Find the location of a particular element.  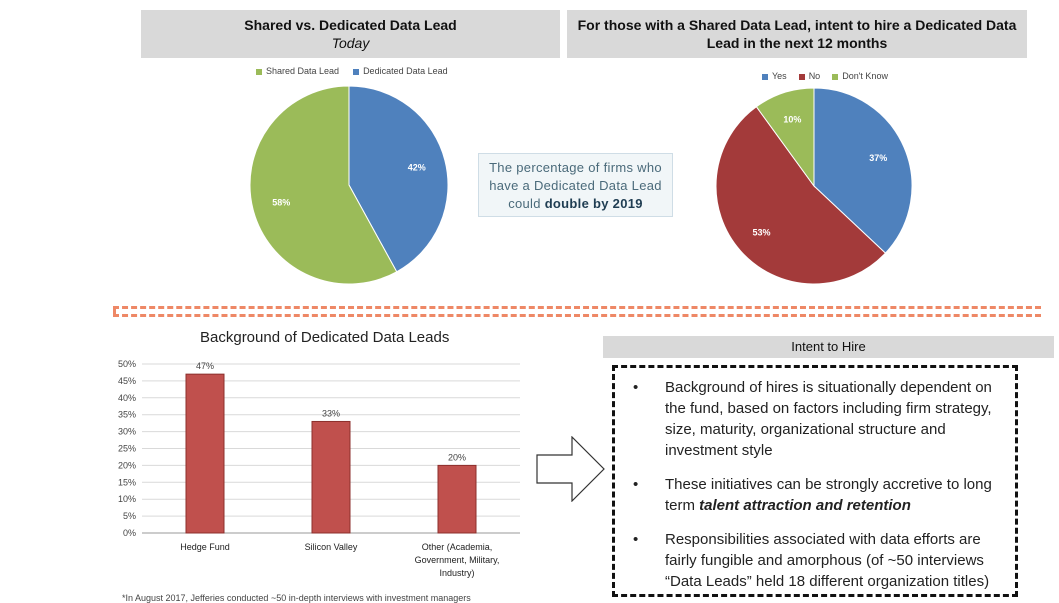

y-tick-label: 40% is located at coordinates (127, 398).